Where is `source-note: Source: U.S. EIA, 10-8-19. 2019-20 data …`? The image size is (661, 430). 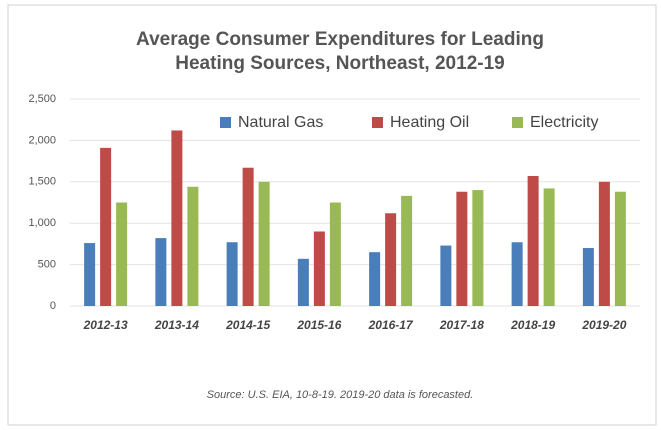 source-note: Source: U.S. EIA, 10-8-19. 2019-20 data … is located at coordinates (340, 395).